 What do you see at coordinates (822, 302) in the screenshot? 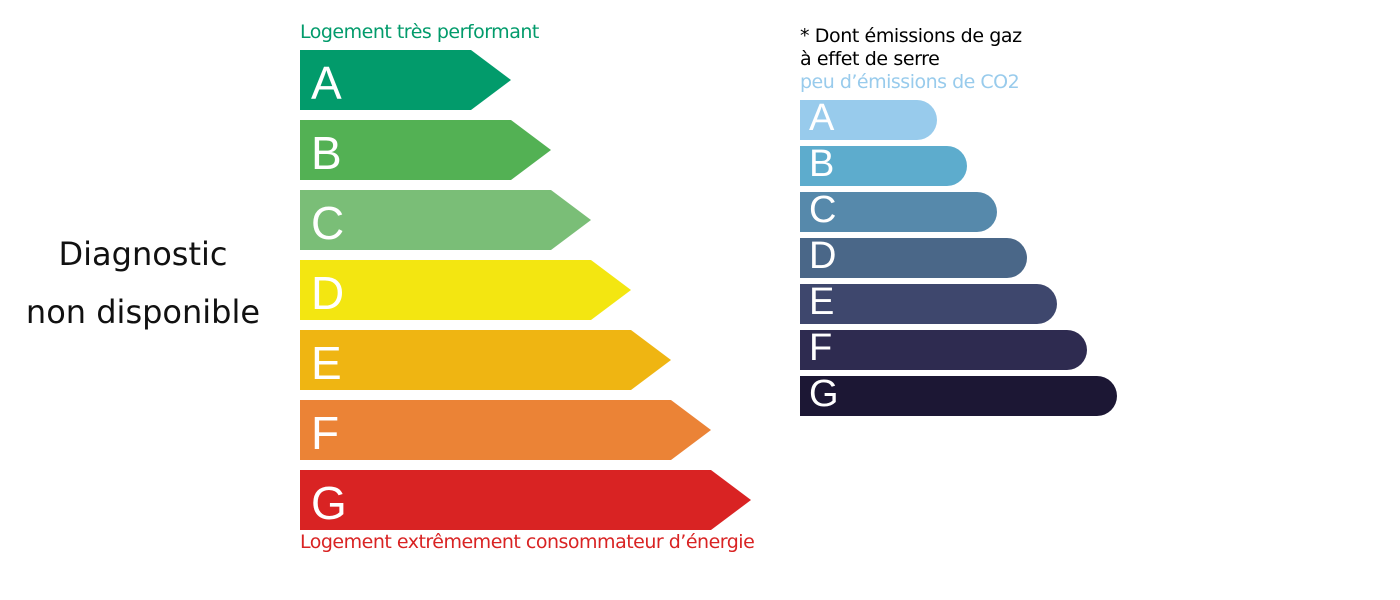
I see `ges-class-letter: E` at bounding box center [822, 302].